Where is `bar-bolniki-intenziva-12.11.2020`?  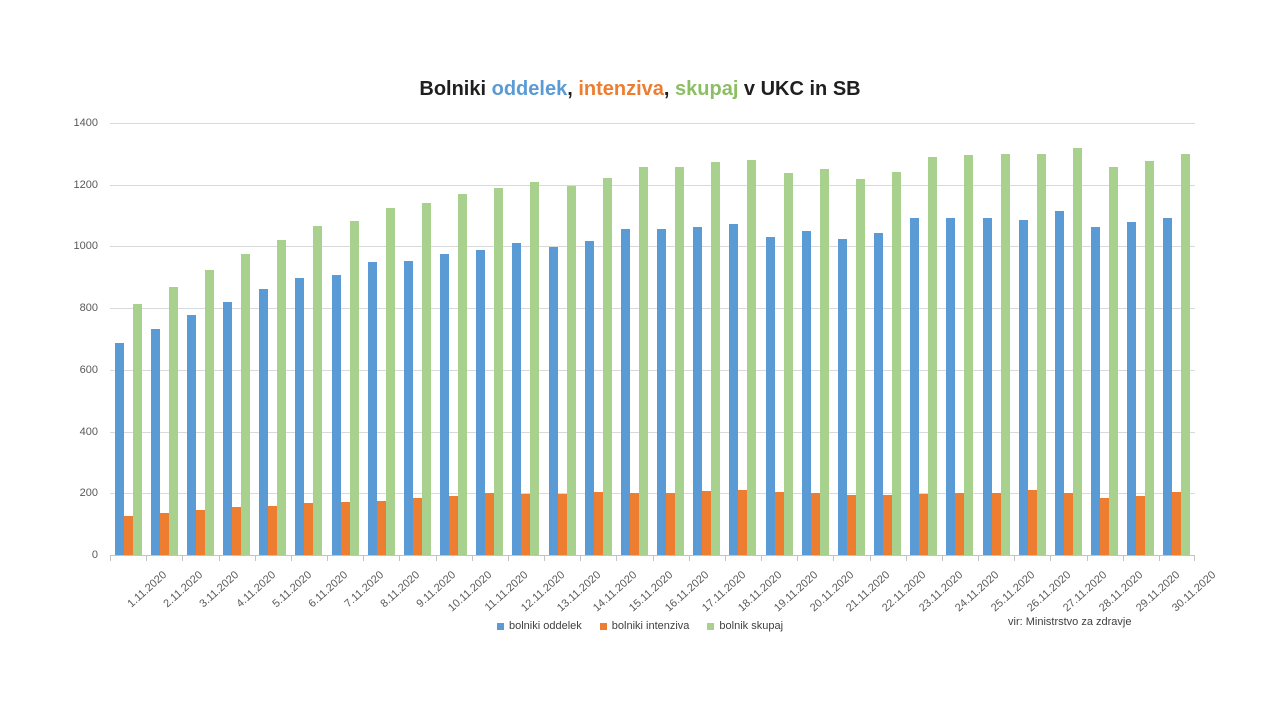 bar-bolniki-intenziva-12.11.2020 is located at coordinates (526, 524).